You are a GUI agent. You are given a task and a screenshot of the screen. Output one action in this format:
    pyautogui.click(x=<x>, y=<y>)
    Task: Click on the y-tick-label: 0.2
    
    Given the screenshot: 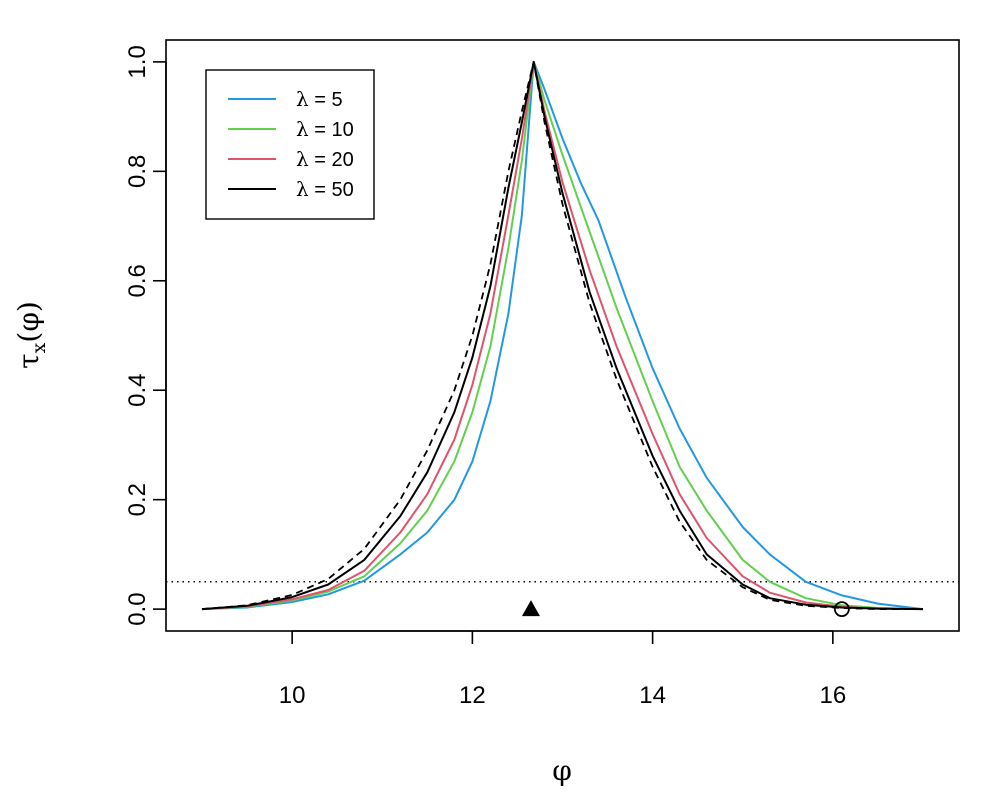 What is the action you would take?
    pyautogui.click(x=137, y=499)
    